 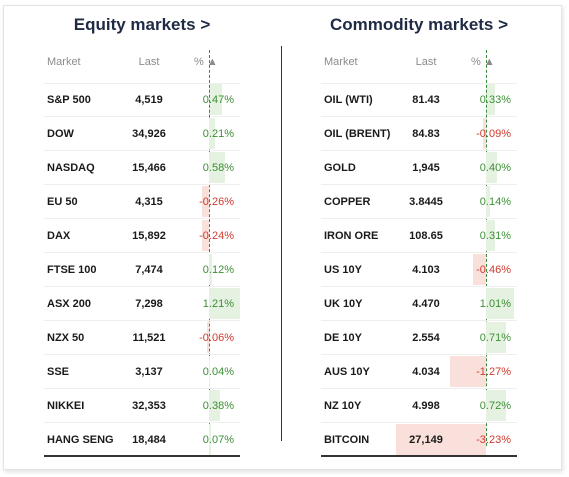 What do you see at coordinates (495, 202) in the screenshot?
I see `percent-change: 0.14%` at bounding box center [495, 202].